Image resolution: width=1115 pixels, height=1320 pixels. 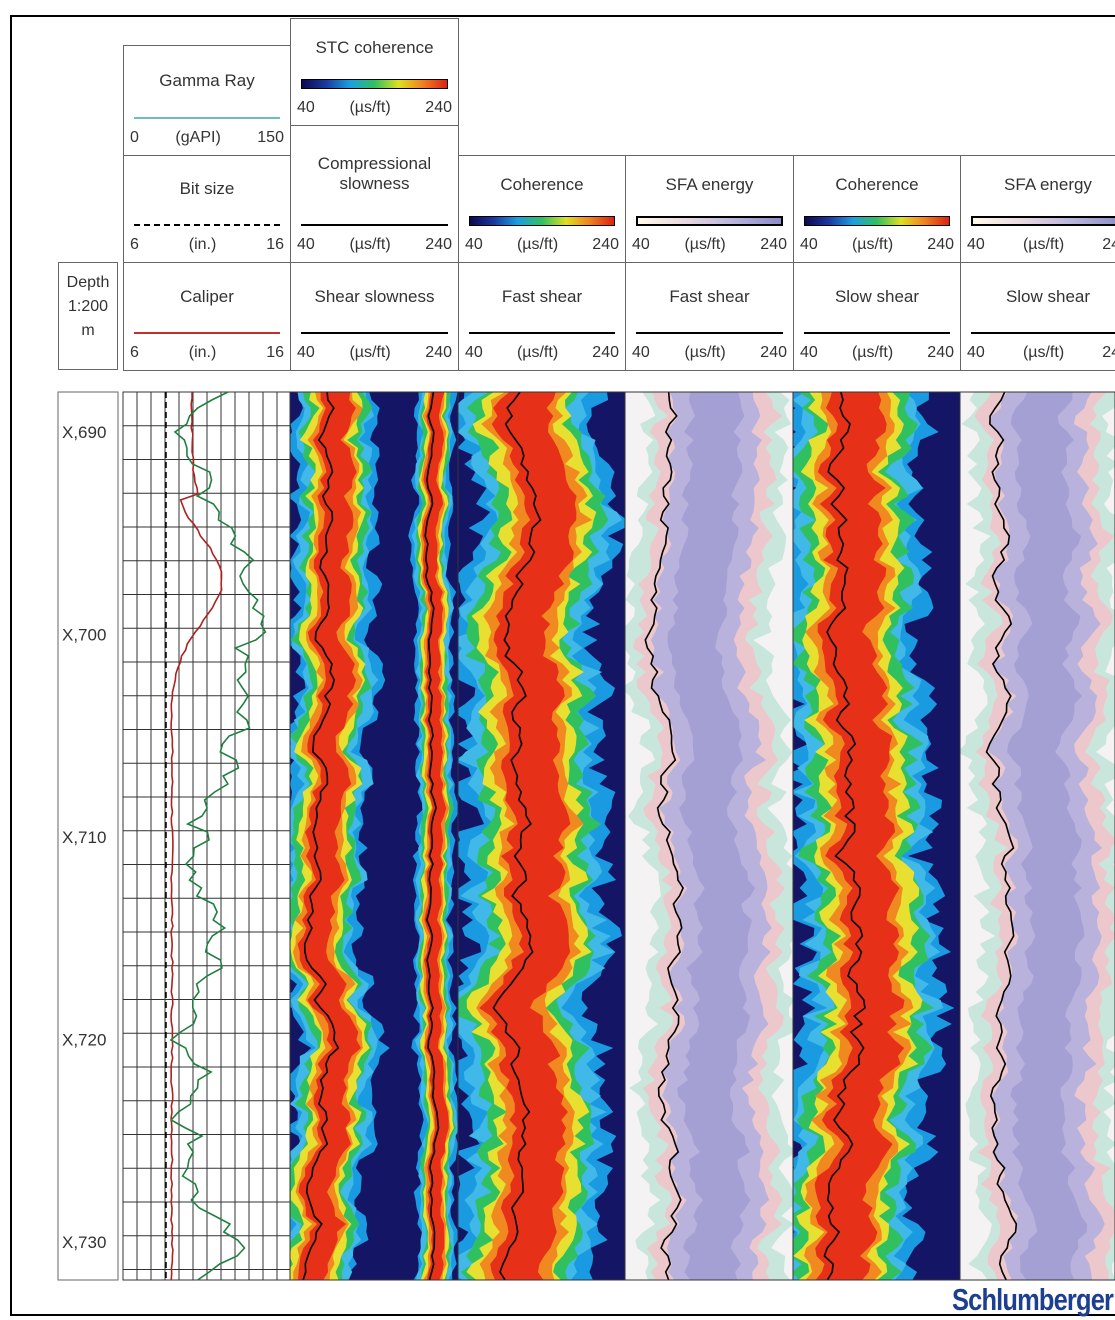 I want to click on scale-min: 0, so click(x=134, y=137).